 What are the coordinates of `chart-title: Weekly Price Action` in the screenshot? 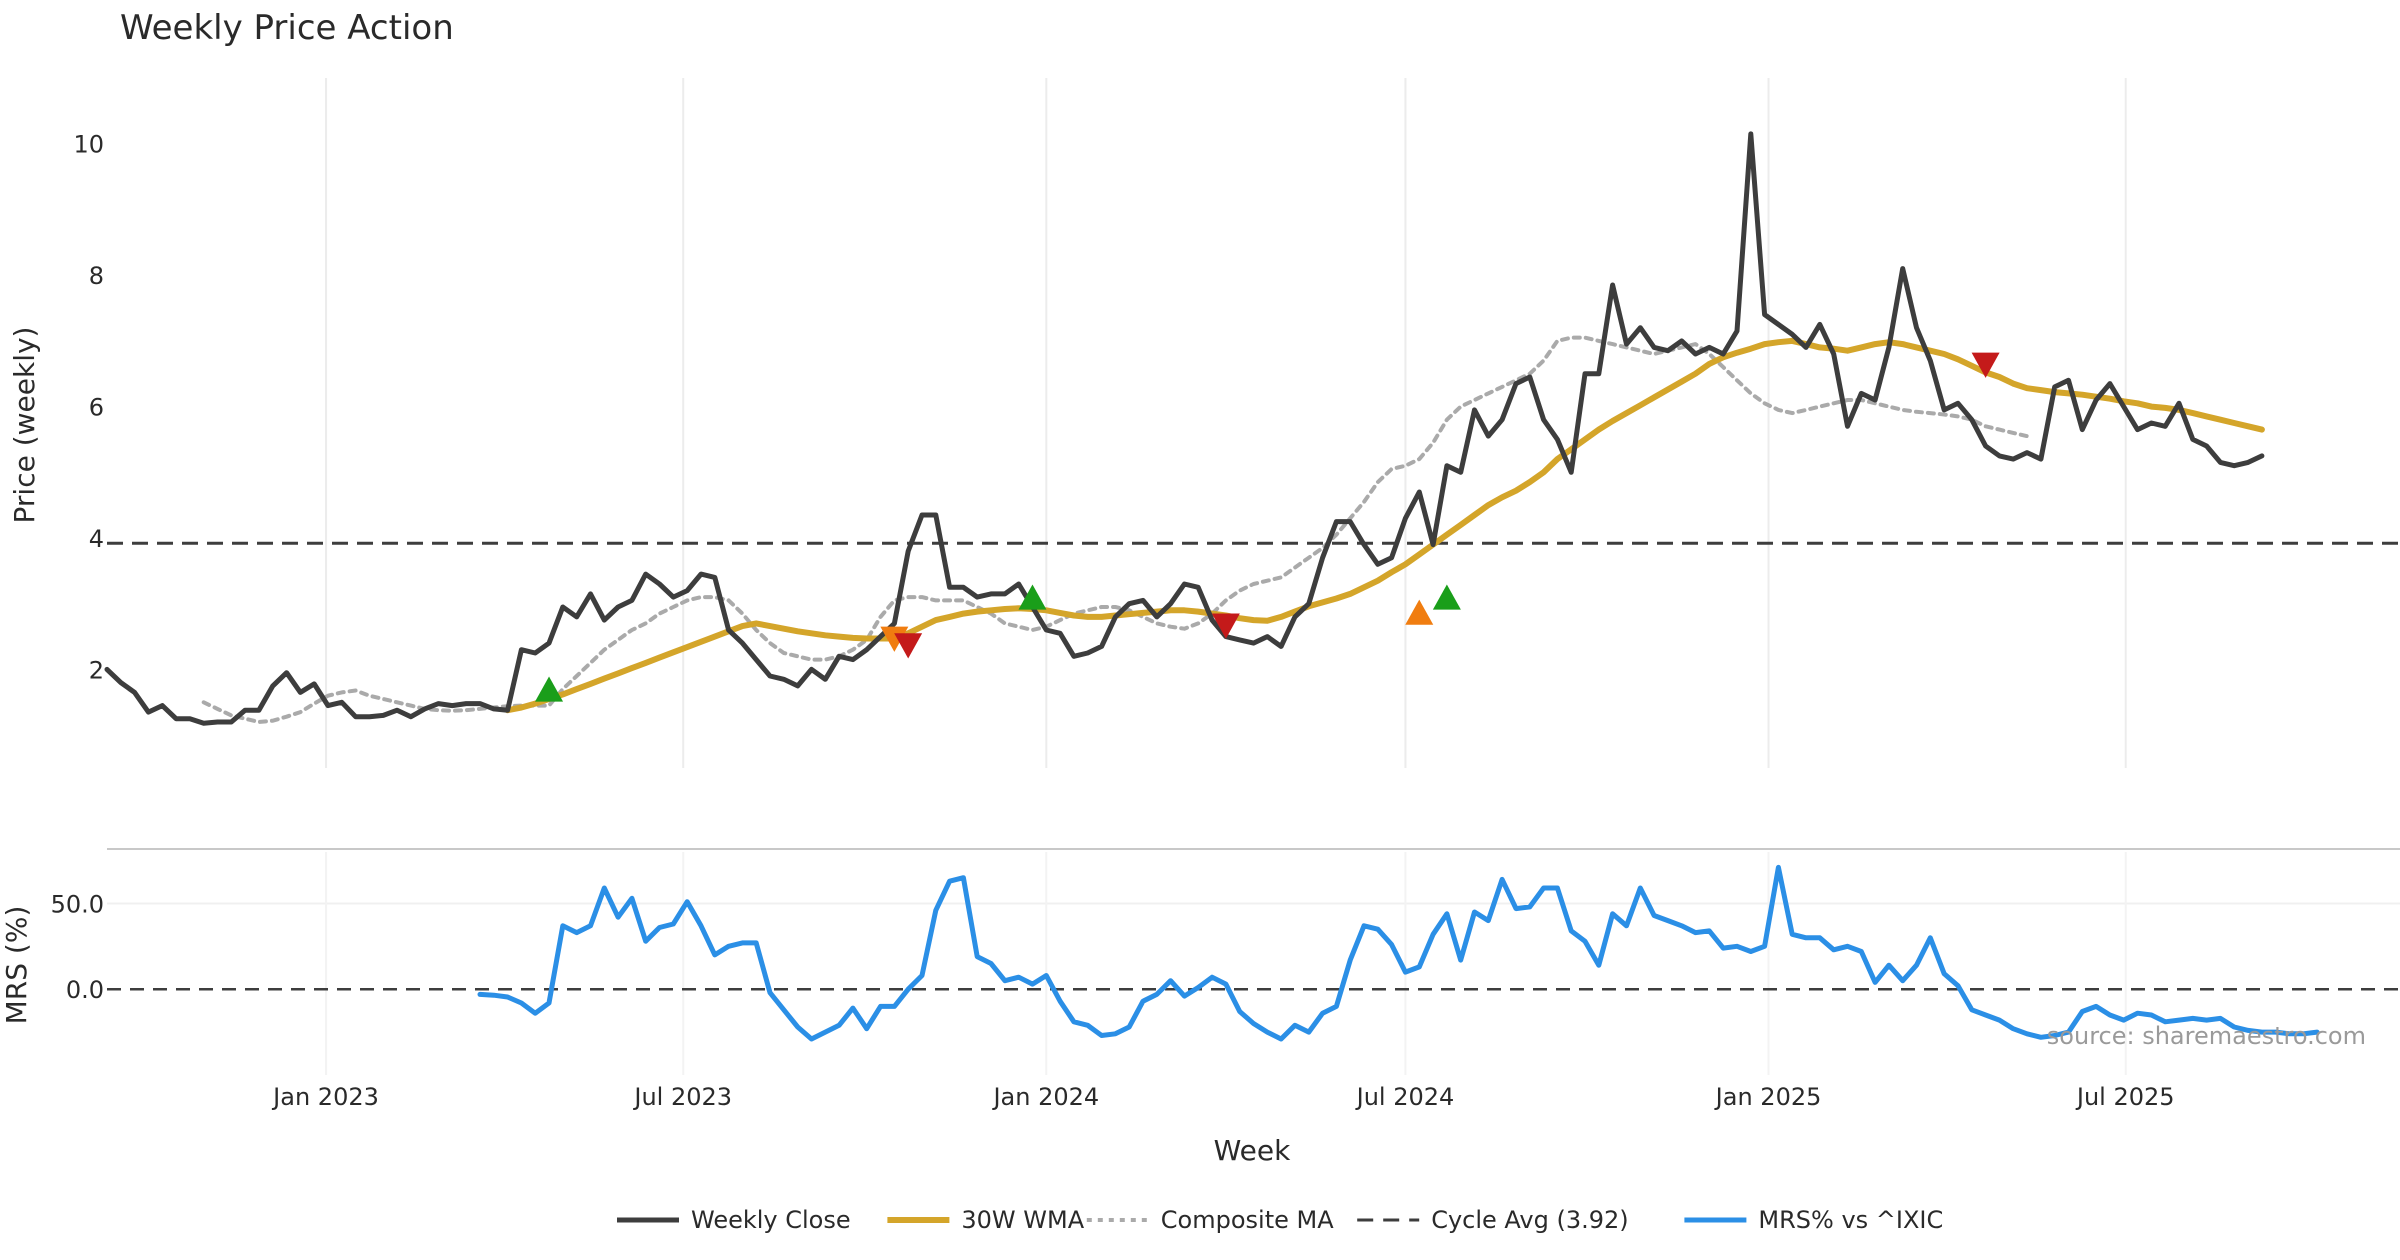 It's located at (287, 28).